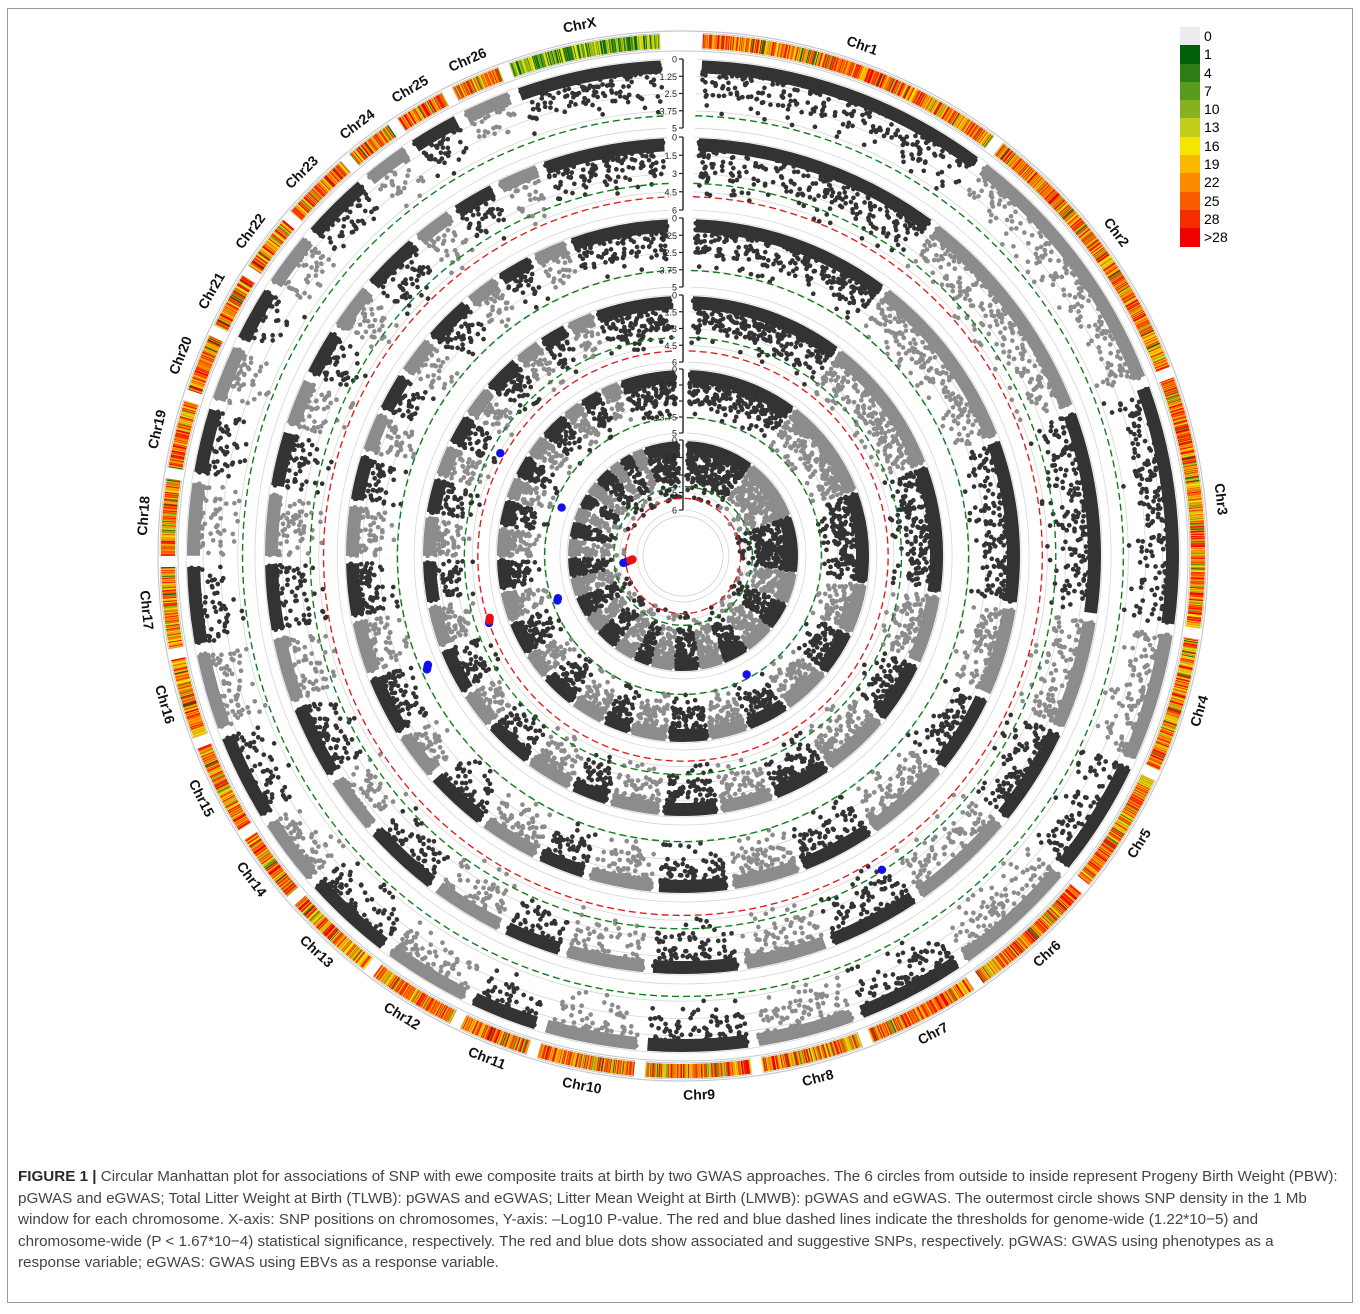 The height and width of the screenshot is (1314, 1360). Describe the element at coordinates (400, 699) in the screenshot. I see `snp-scatter-chr15` at that location.